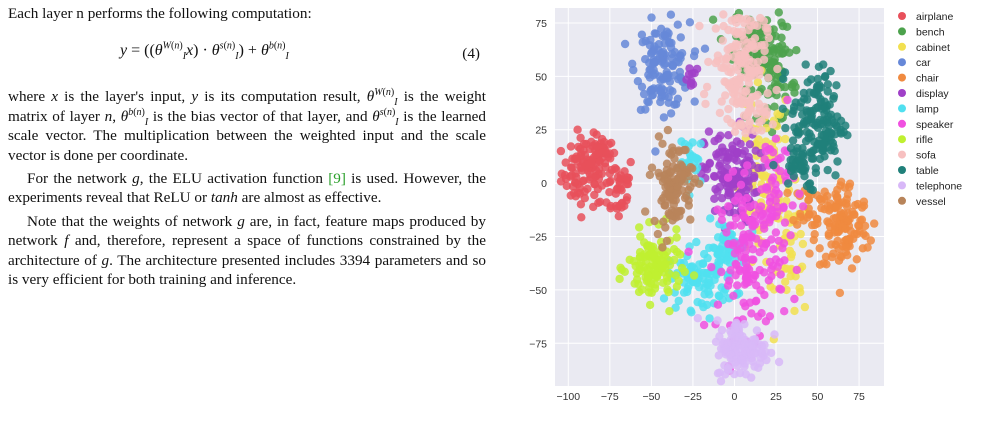 This screenshot has width=982, height=427. Describe the element at coordinates (927, 79) in the screenshot. I see `legend-label-chair: chair` at that location.